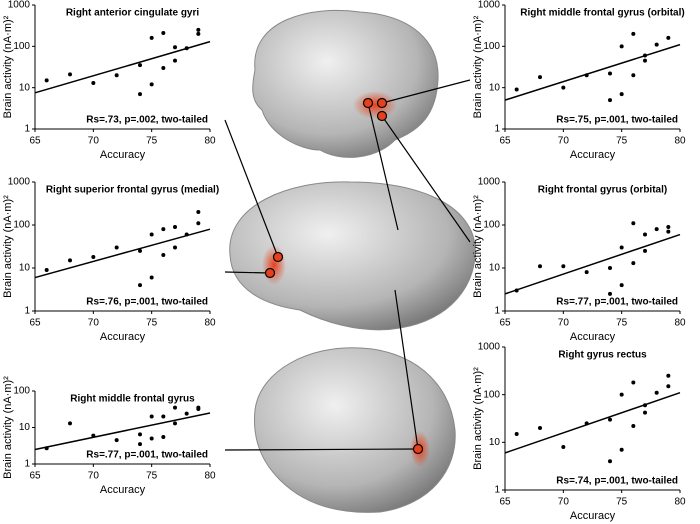  Describe the element at coordinates (617, 120) in the screenshot. I see `stats-annotation: Rs=.75, p=.001, two-tailed` at that location.